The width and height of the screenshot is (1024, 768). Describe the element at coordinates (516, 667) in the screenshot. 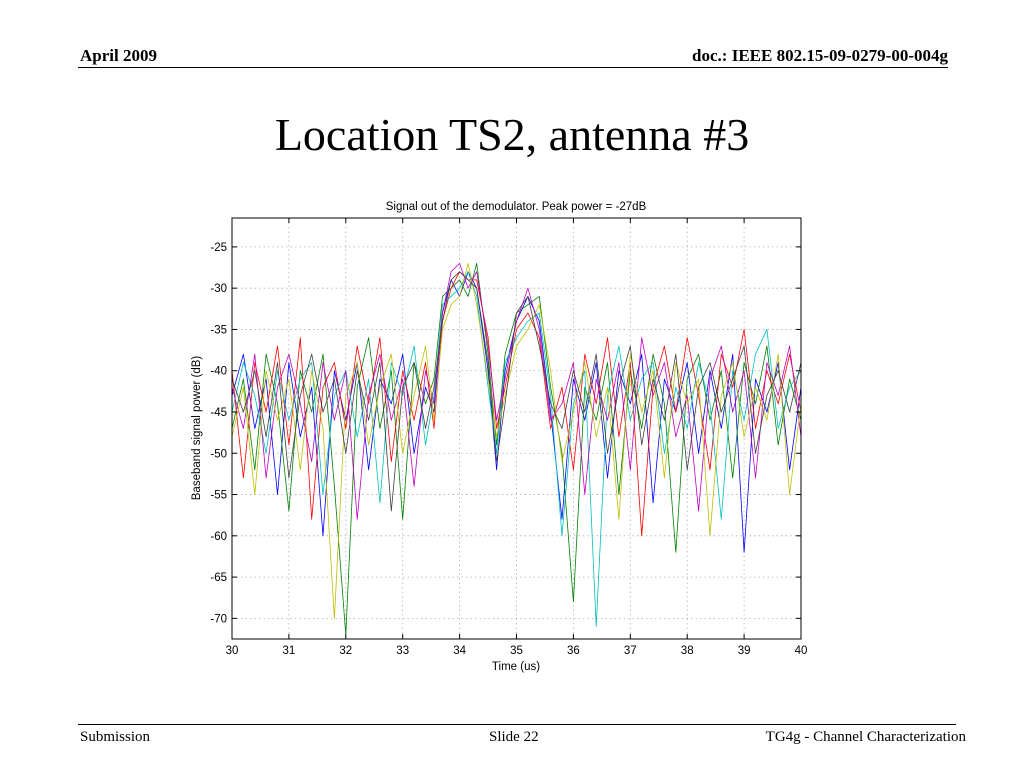

I see `x-axis-label: Time (us)` at that location.